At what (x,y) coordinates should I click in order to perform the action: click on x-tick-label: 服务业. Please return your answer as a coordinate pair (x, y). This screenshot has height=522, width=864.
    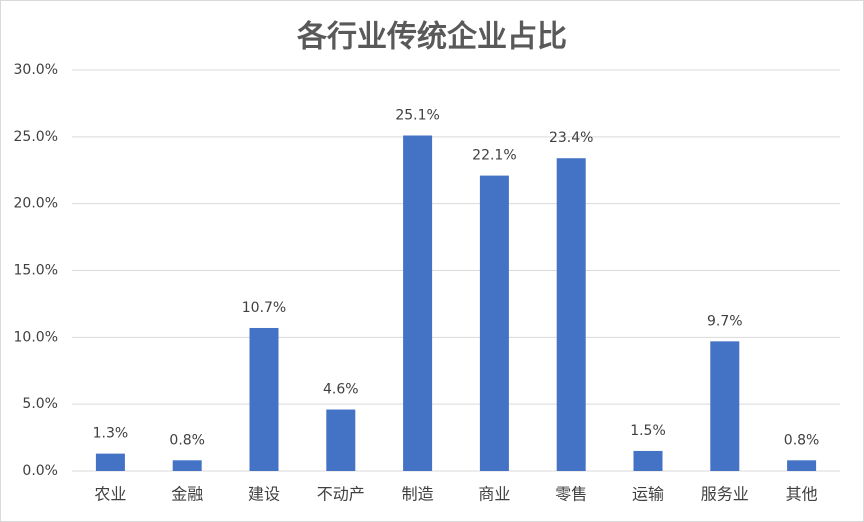
    Looking at the image, I should click on (725, 494).